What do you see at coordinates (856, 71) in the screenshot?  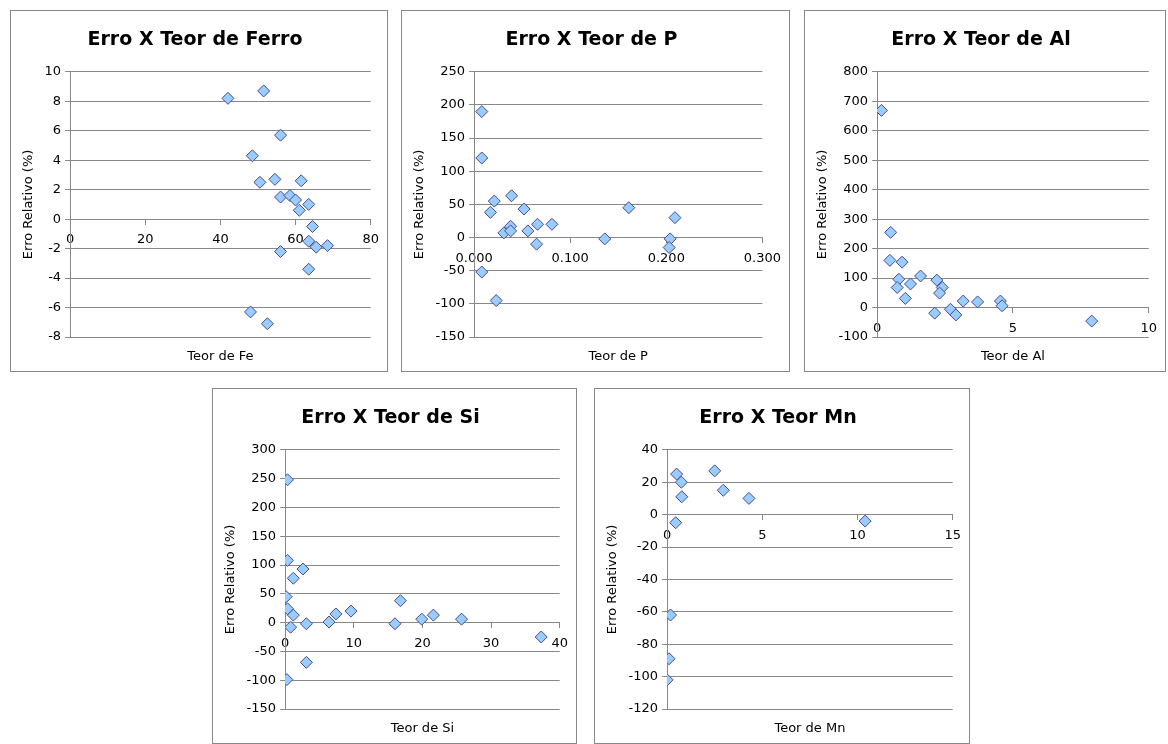 I see `y-tick-label: 800` at bounding box center [856, 71].